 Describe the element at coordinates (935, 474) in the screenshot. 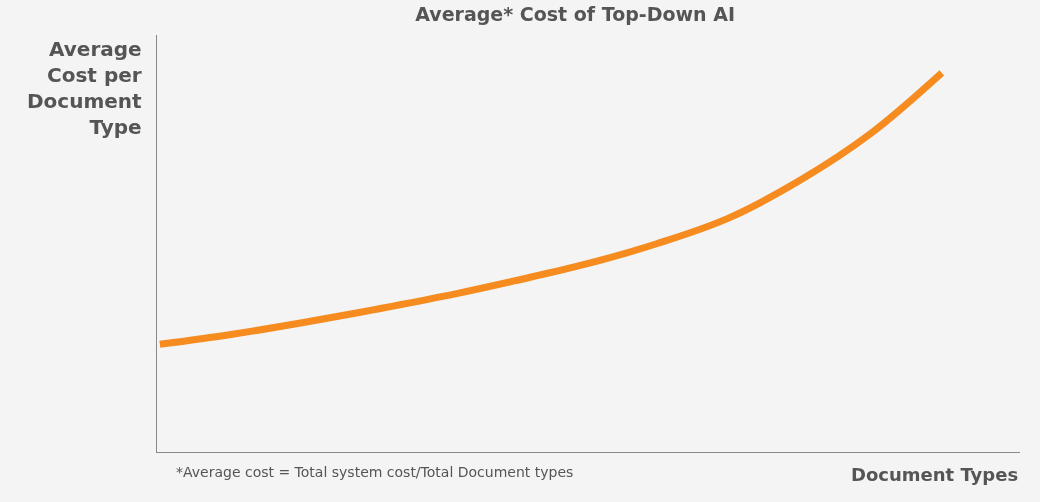

I see `x-axis-title: Document Types` at that location.